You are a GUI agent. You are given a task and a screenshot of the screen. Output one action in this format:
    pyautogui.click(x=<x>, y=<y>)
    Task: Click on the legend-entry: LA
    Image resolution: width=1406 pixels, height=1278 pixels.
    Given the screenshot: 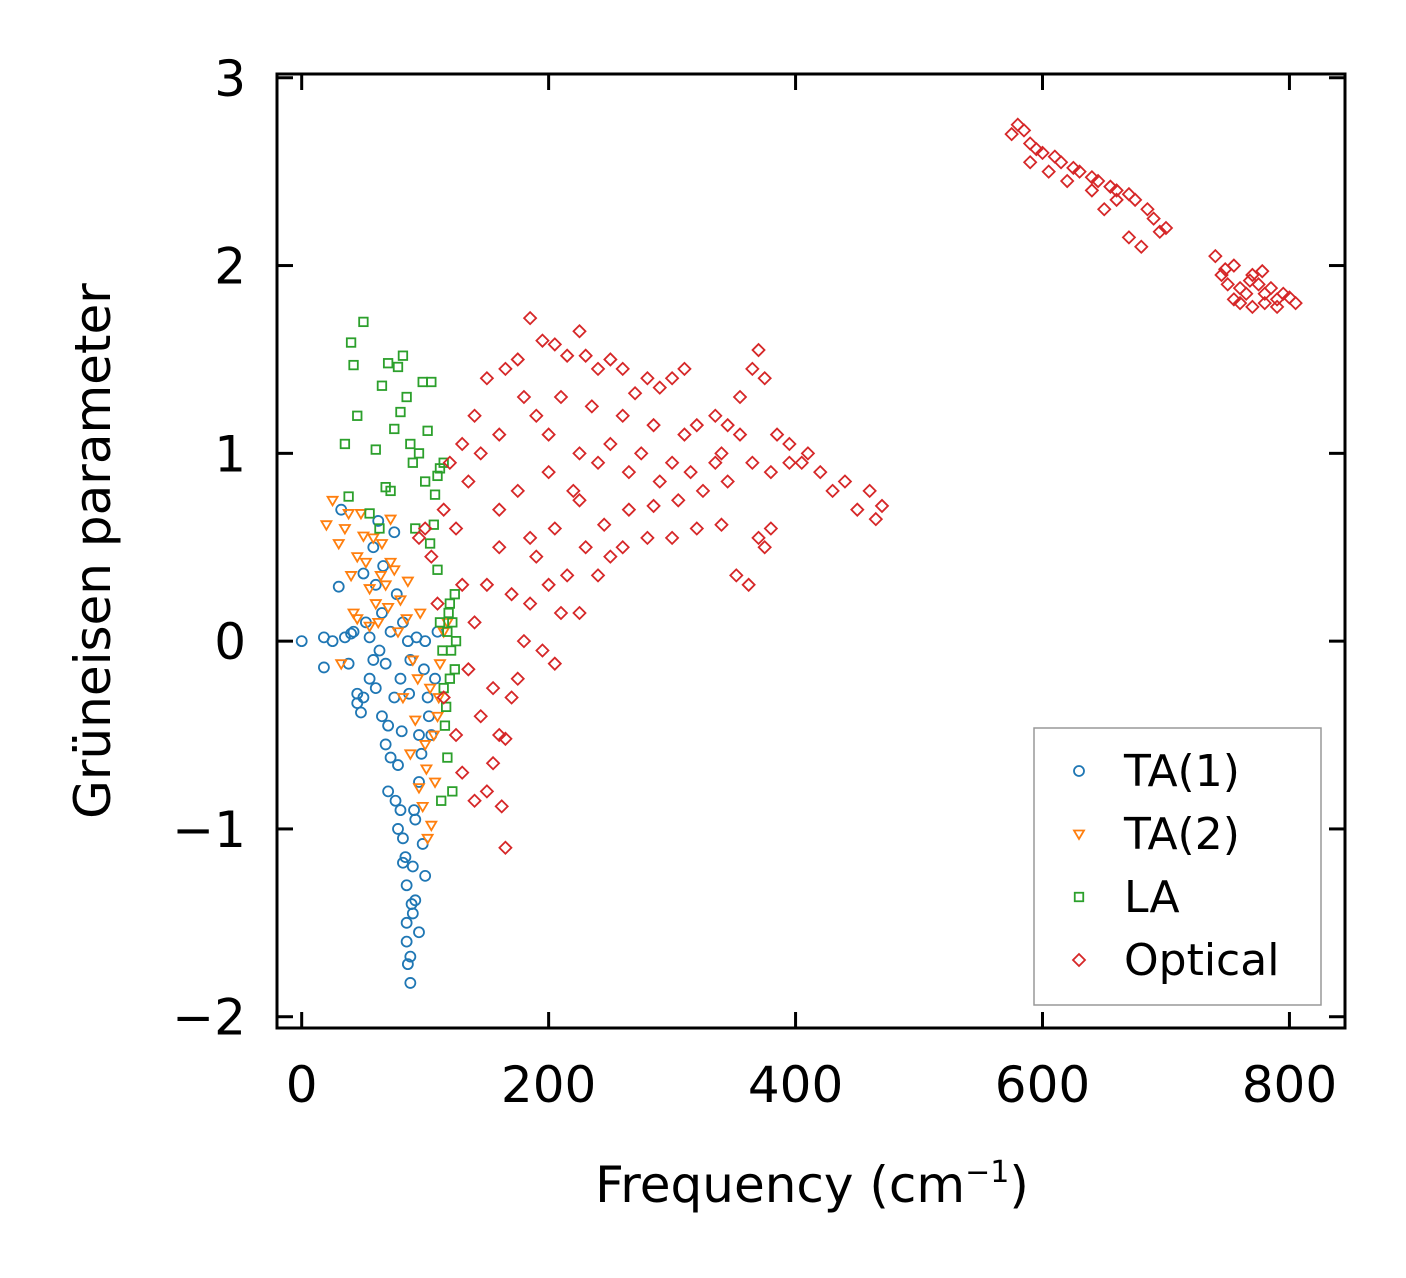 What is the action you would take?
    pyautogui.click(x=1126, y=897)
    